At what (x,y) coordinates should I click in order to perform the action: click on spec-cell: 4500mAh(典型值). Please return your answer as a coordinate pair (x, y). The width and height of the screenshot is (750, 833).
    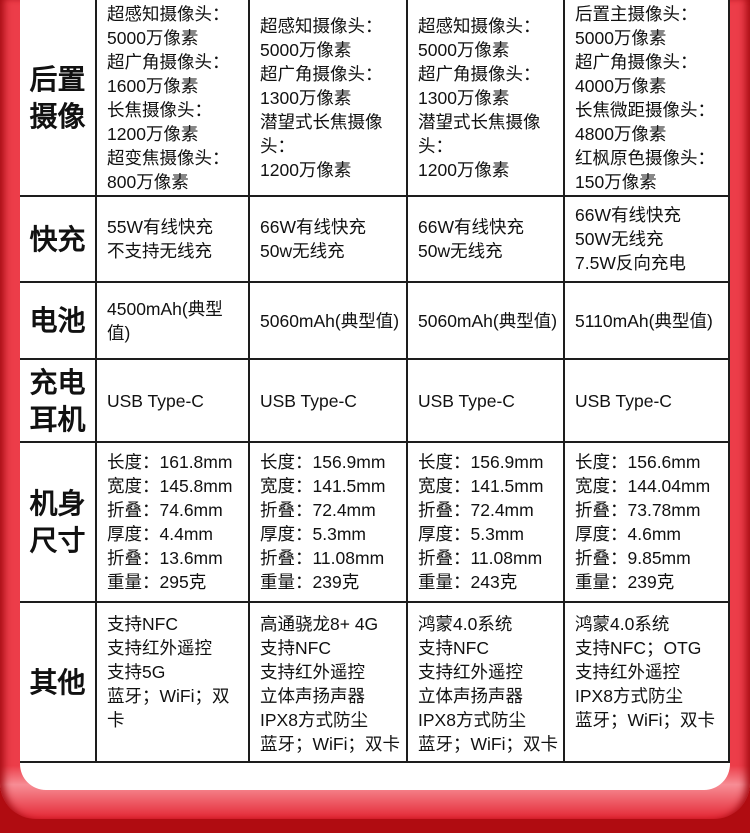
    Looking at the image, I should click on (173, 321).